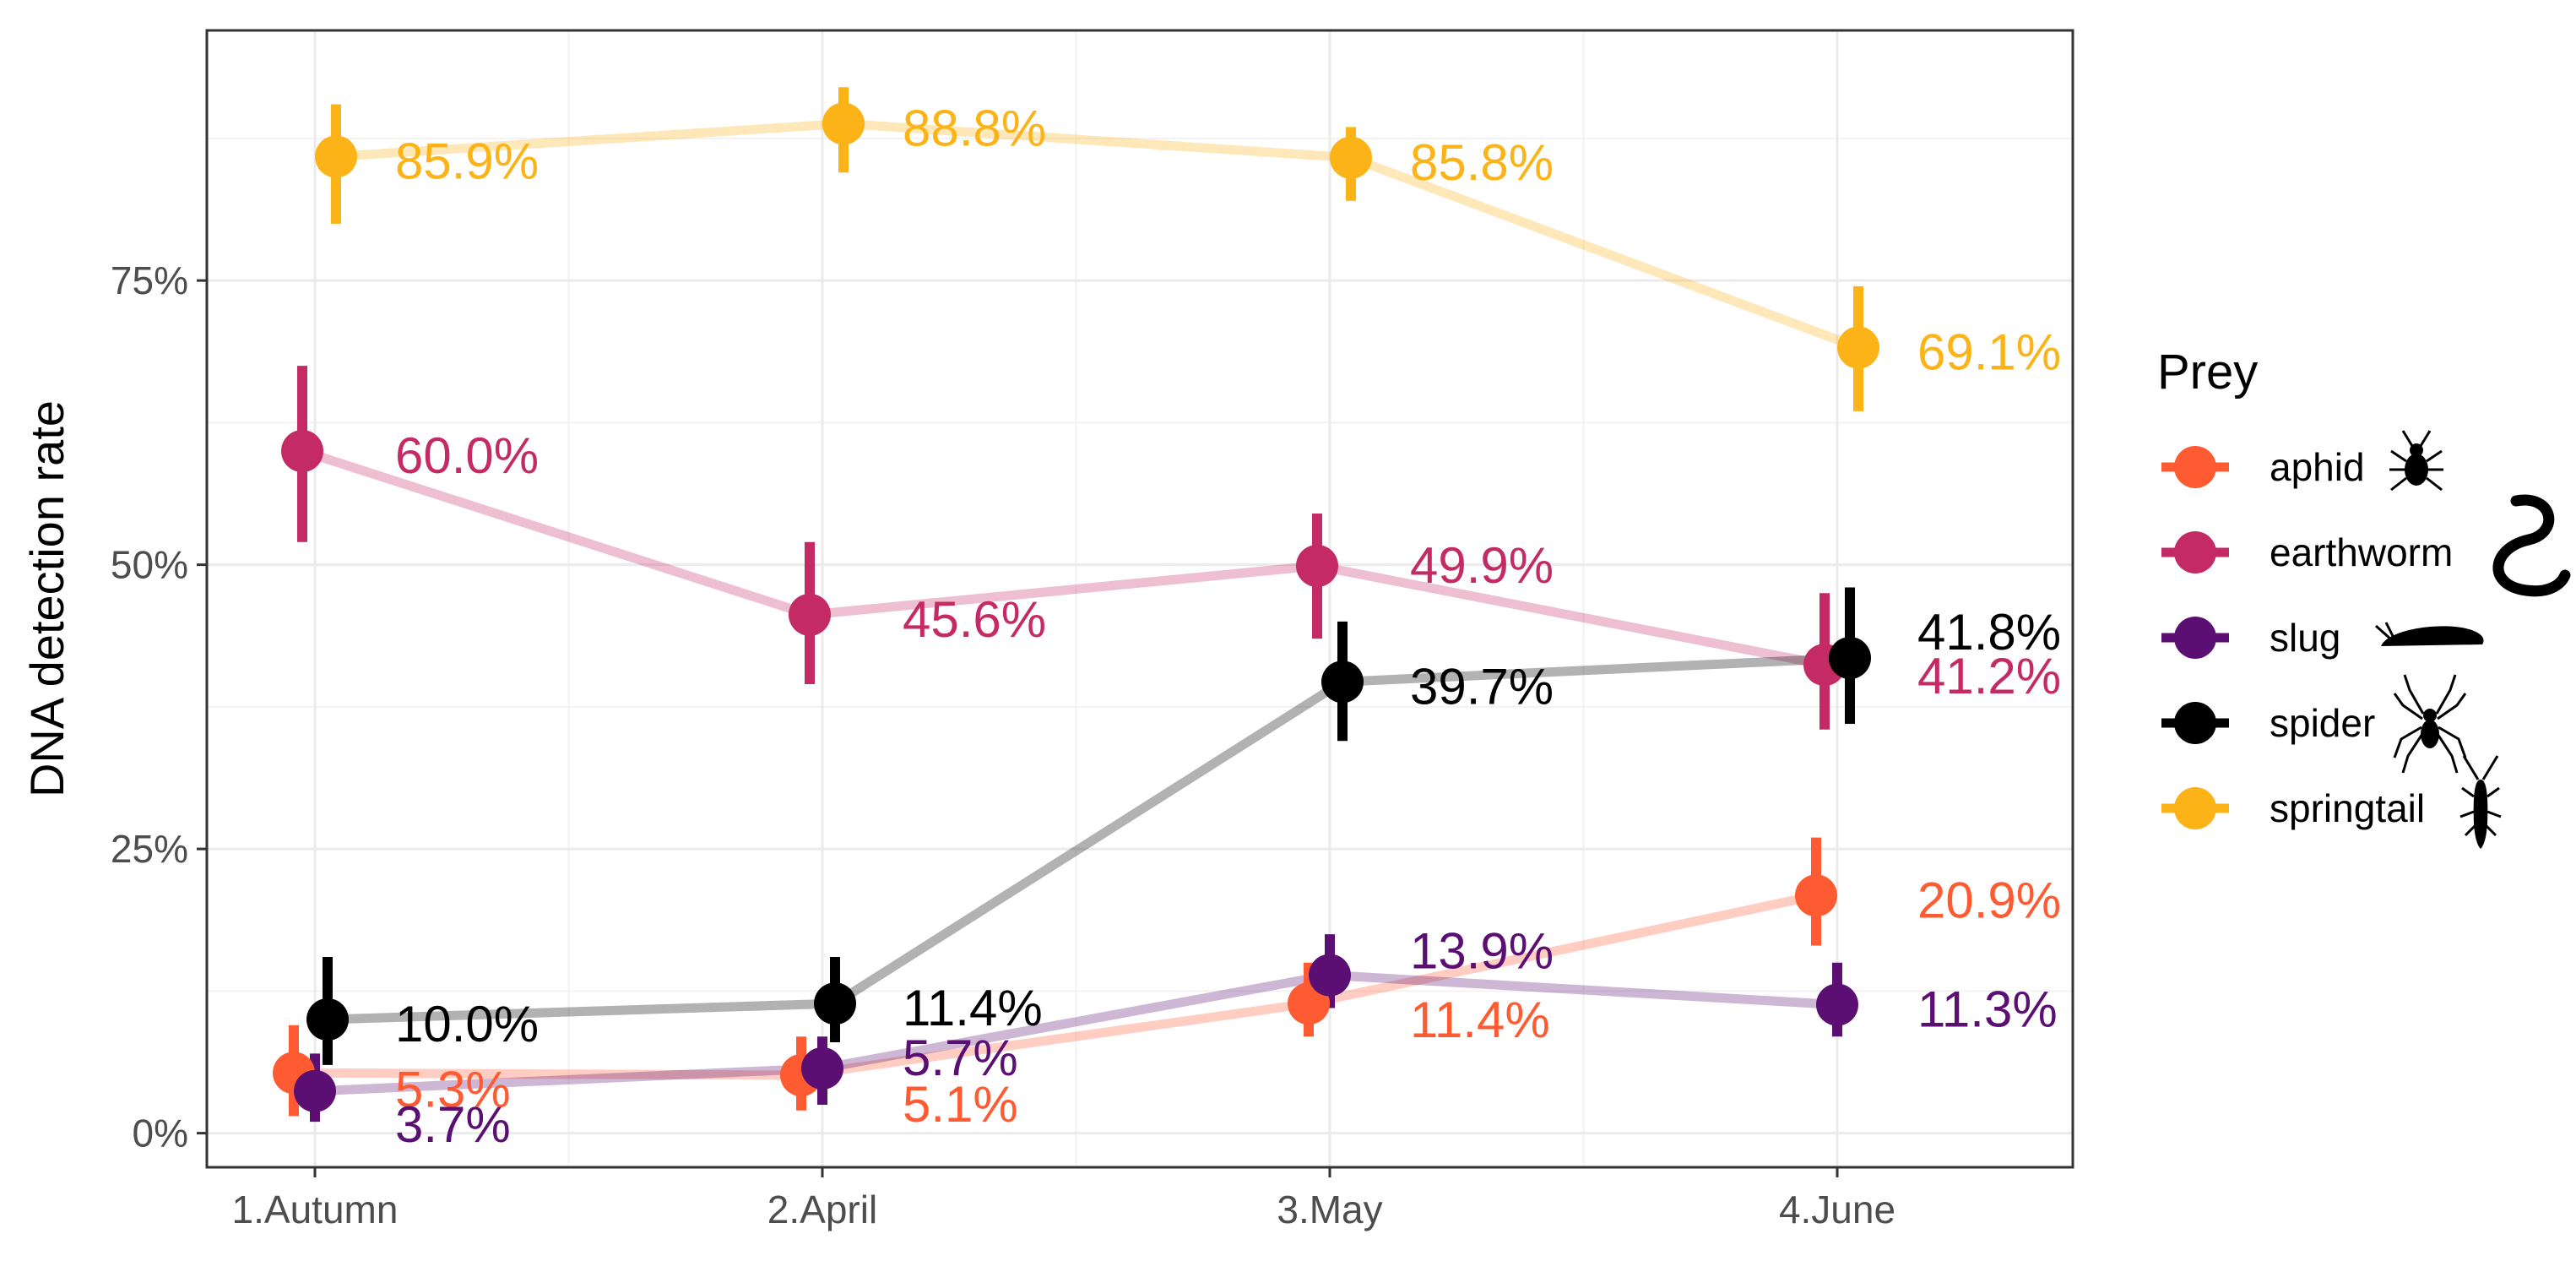  I want to click on data-label-slug: 11.3%, so click(1988, 1009).